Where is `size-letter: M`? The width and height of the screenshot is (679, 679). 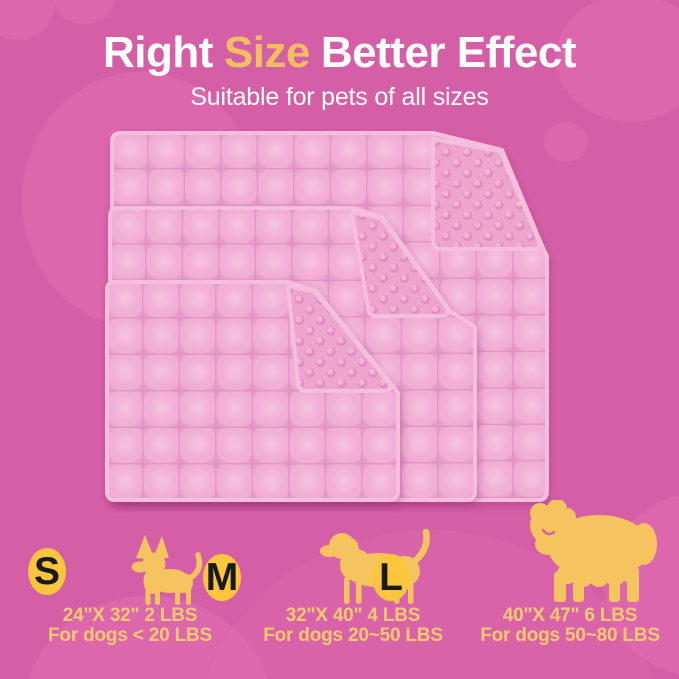
size-letter: M is located at coordinates (222, 577).